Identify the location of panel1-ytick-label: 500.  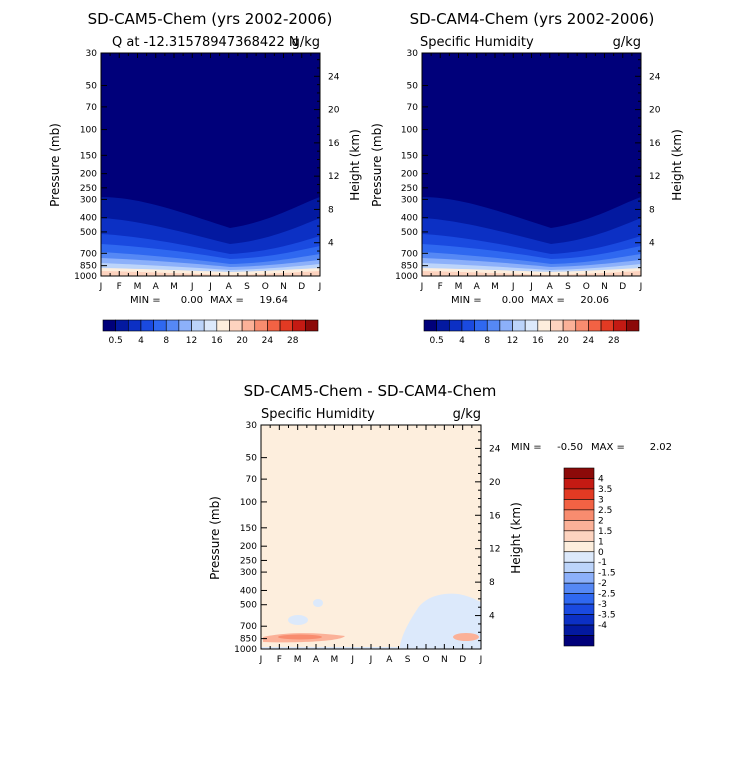
(88, 233).